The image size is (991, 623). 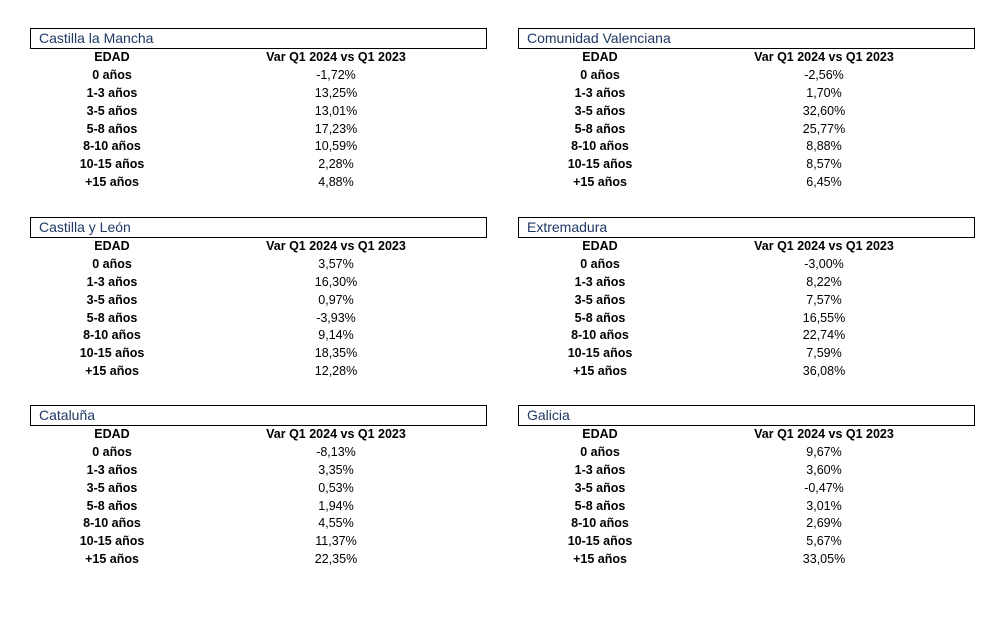 I want to click on table-row: 1-3 años 8,22%, so click(x=746, y=283).